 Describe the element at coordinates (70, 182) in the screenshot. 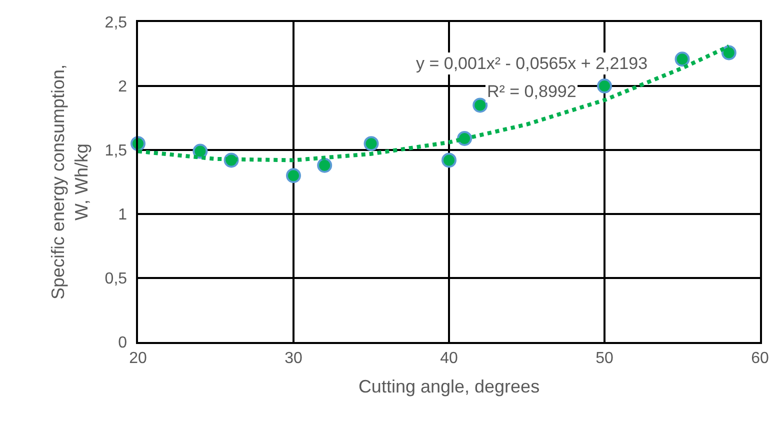

I see `y-axis-title: Specific energy consumption, W, Wh/kg` at that location.